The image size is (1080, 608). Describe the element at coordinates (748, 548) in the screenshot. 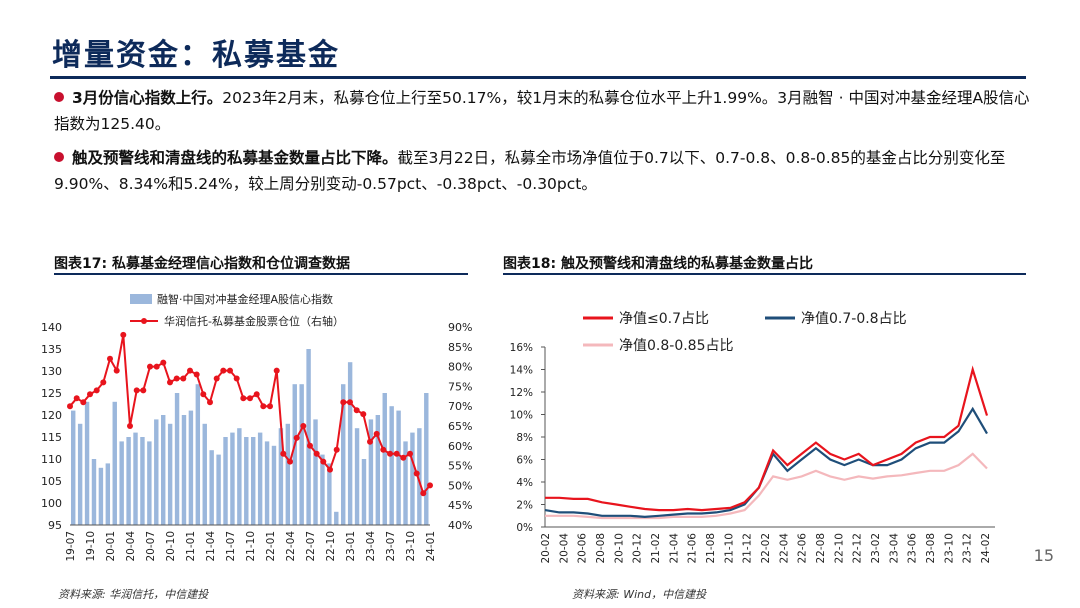

I see `x-axis-tick: 21-12` at that location.